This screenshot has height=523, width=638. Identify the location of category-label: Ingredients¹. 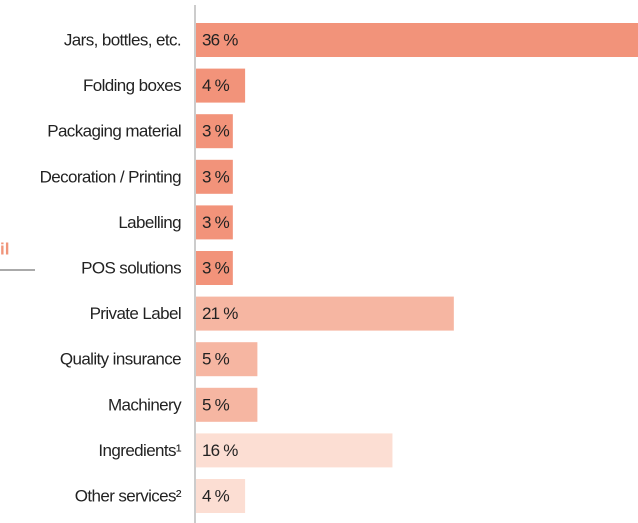
(140, 450).